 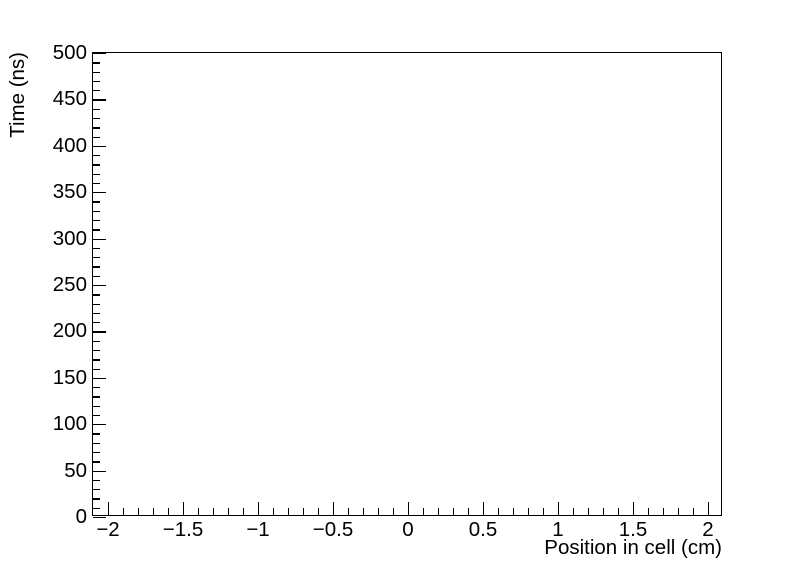 What do you see at coordinates (558, 529) in the screenshot?
I see `x-axis-tick-label: 1` at bounding box center [558, 529].